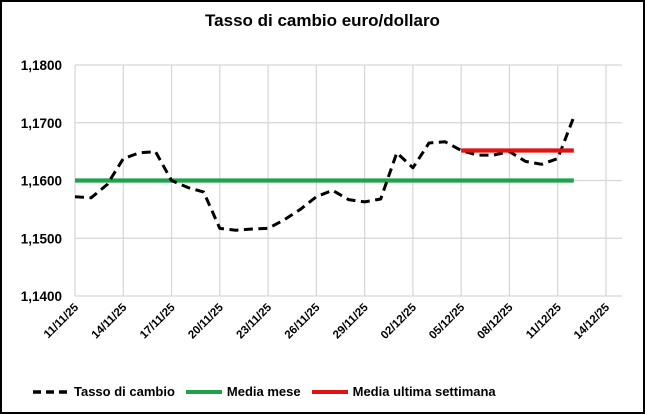  What do you see at coordinates (124, 391) in the screenshot?
I see `legend-label-tasso-di-cambio: Tasso di cambio` at bounding box center [124, 391].